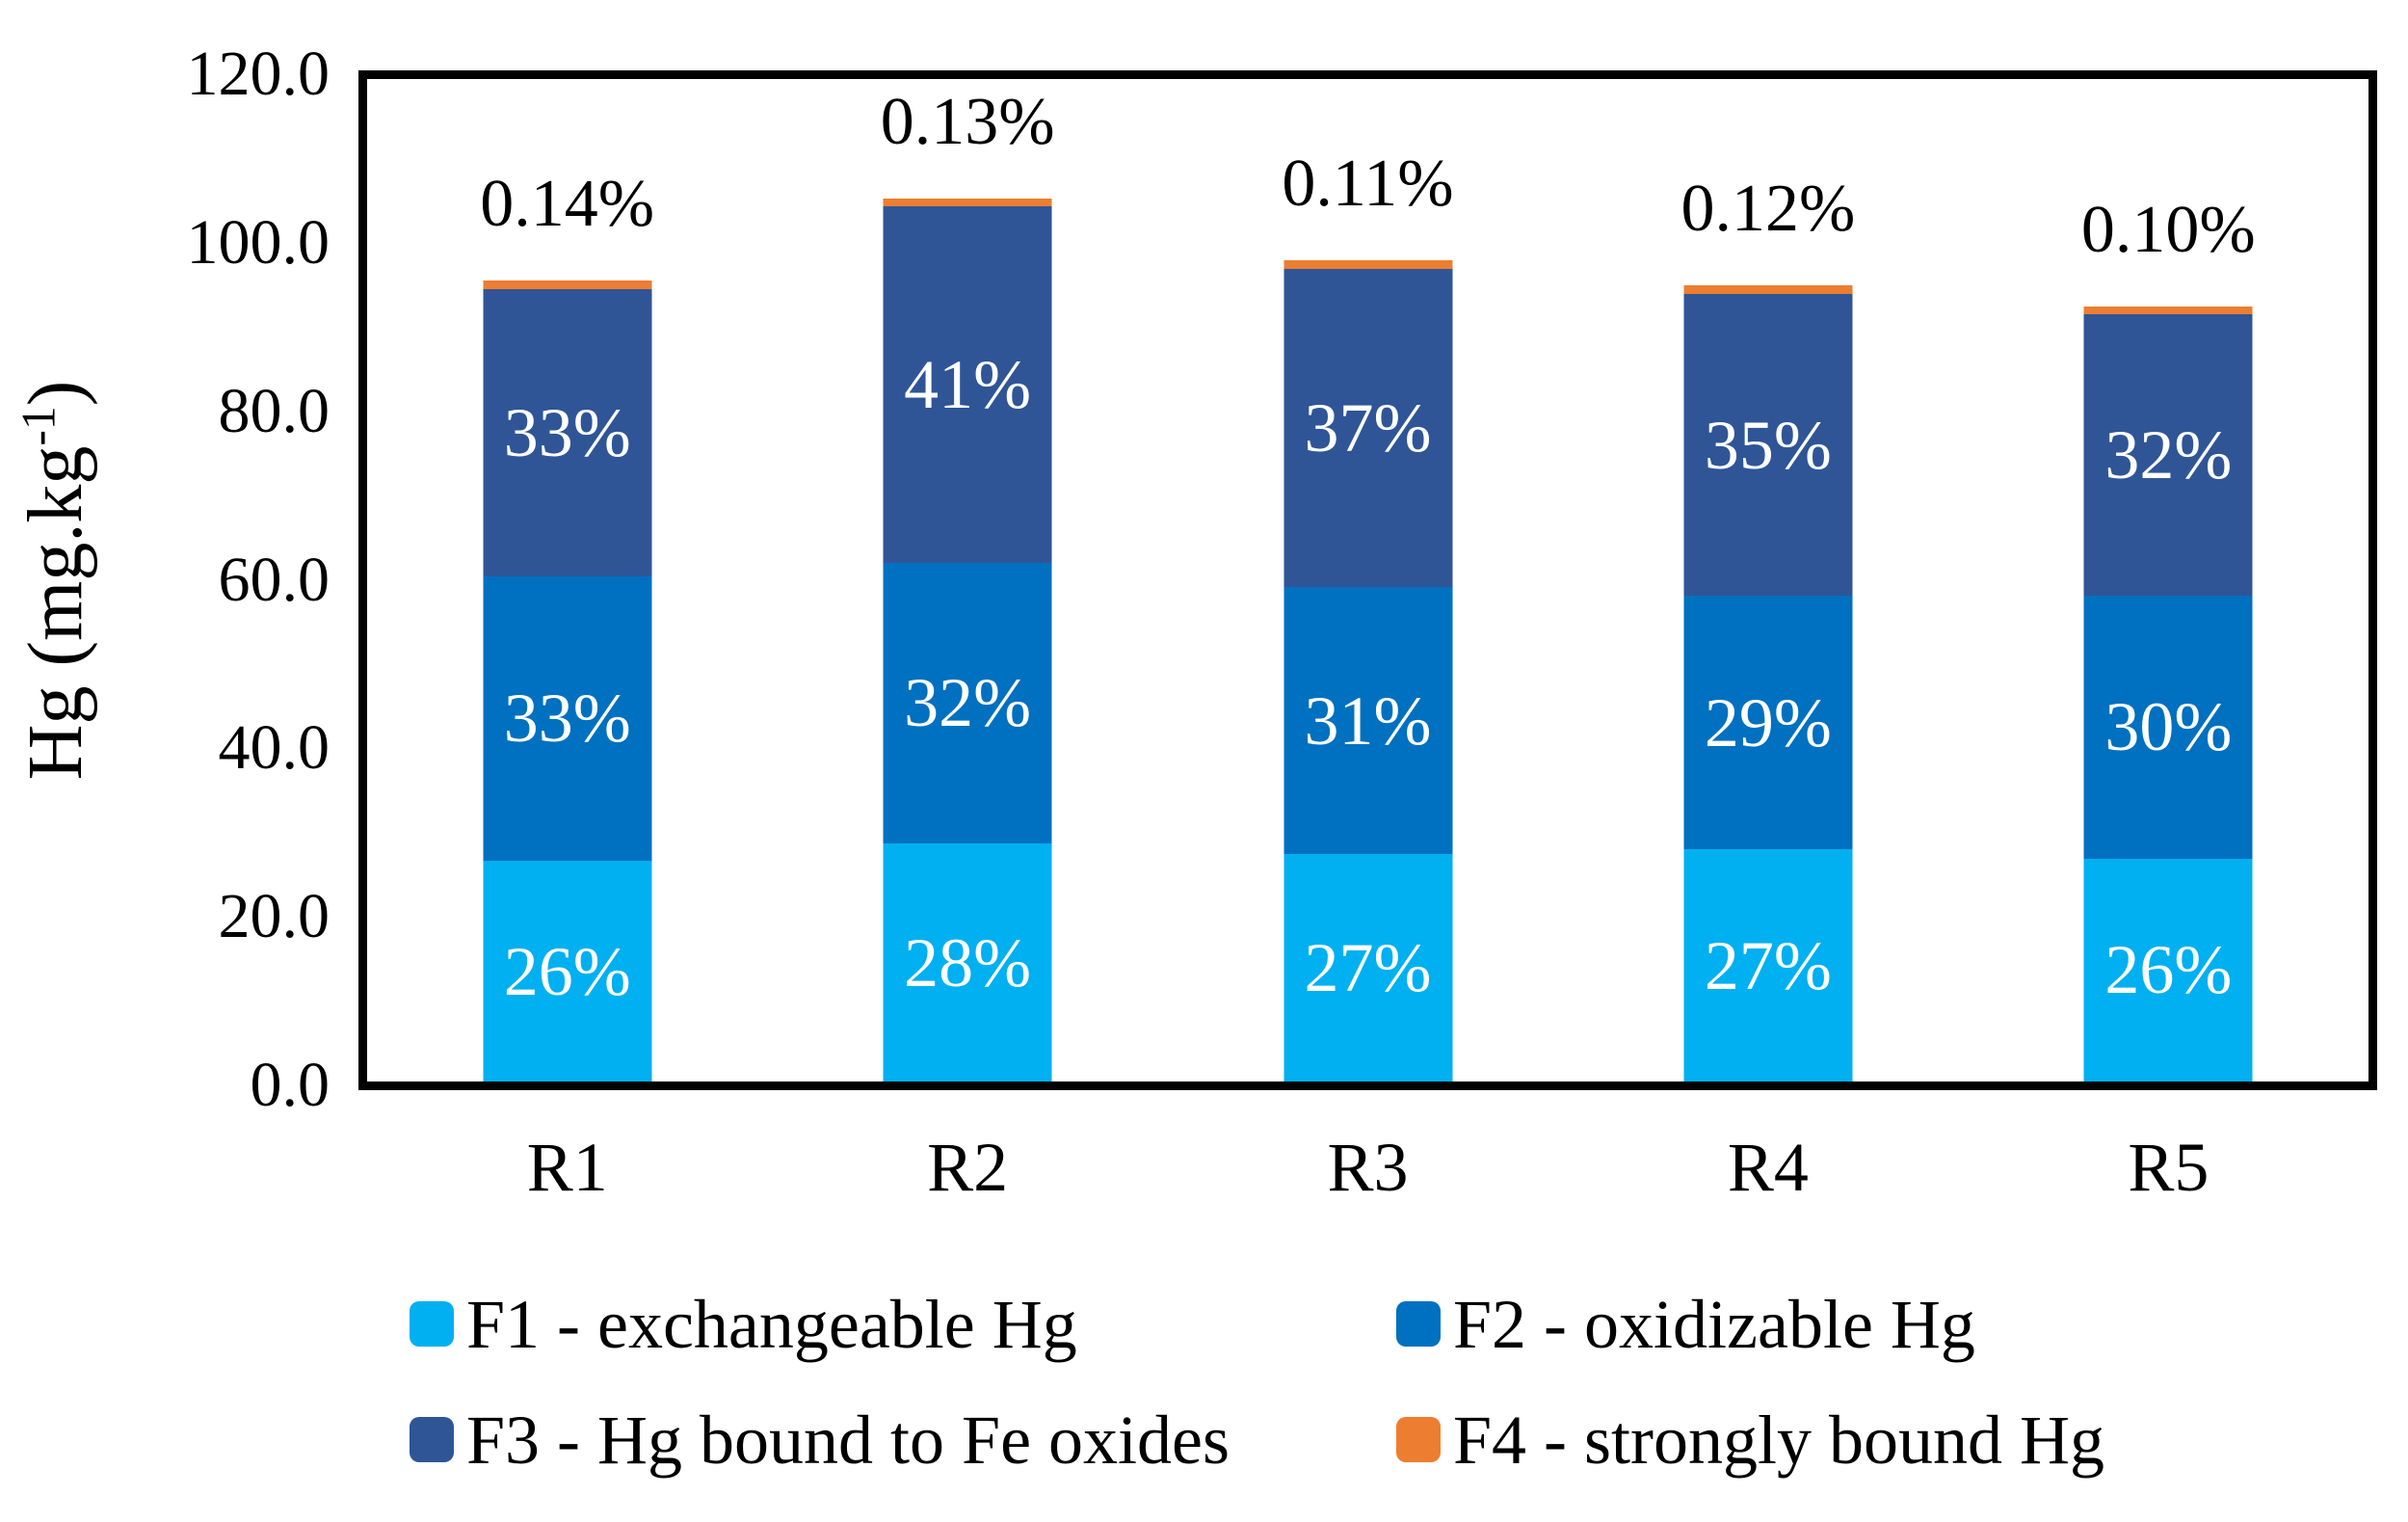  I want to click on y-axis-title-main: Hg (mg.kg, so click(56, 613).